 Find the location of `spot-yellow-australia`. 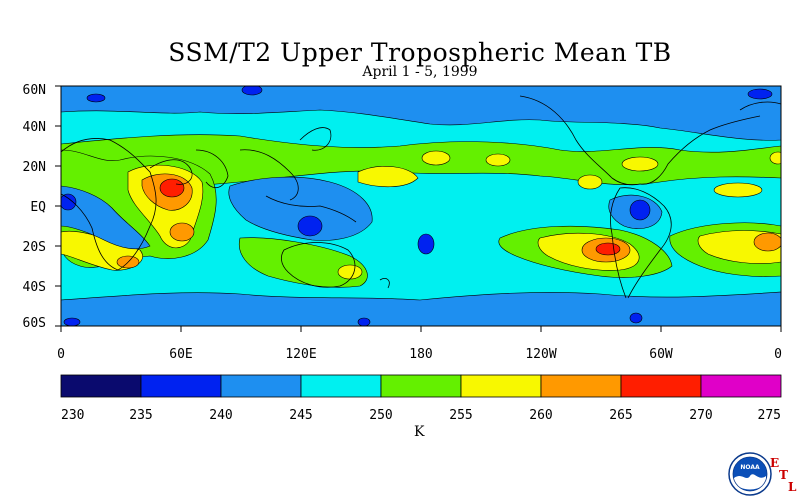

spot-yellow-australia is located at coordinates (350, 272).